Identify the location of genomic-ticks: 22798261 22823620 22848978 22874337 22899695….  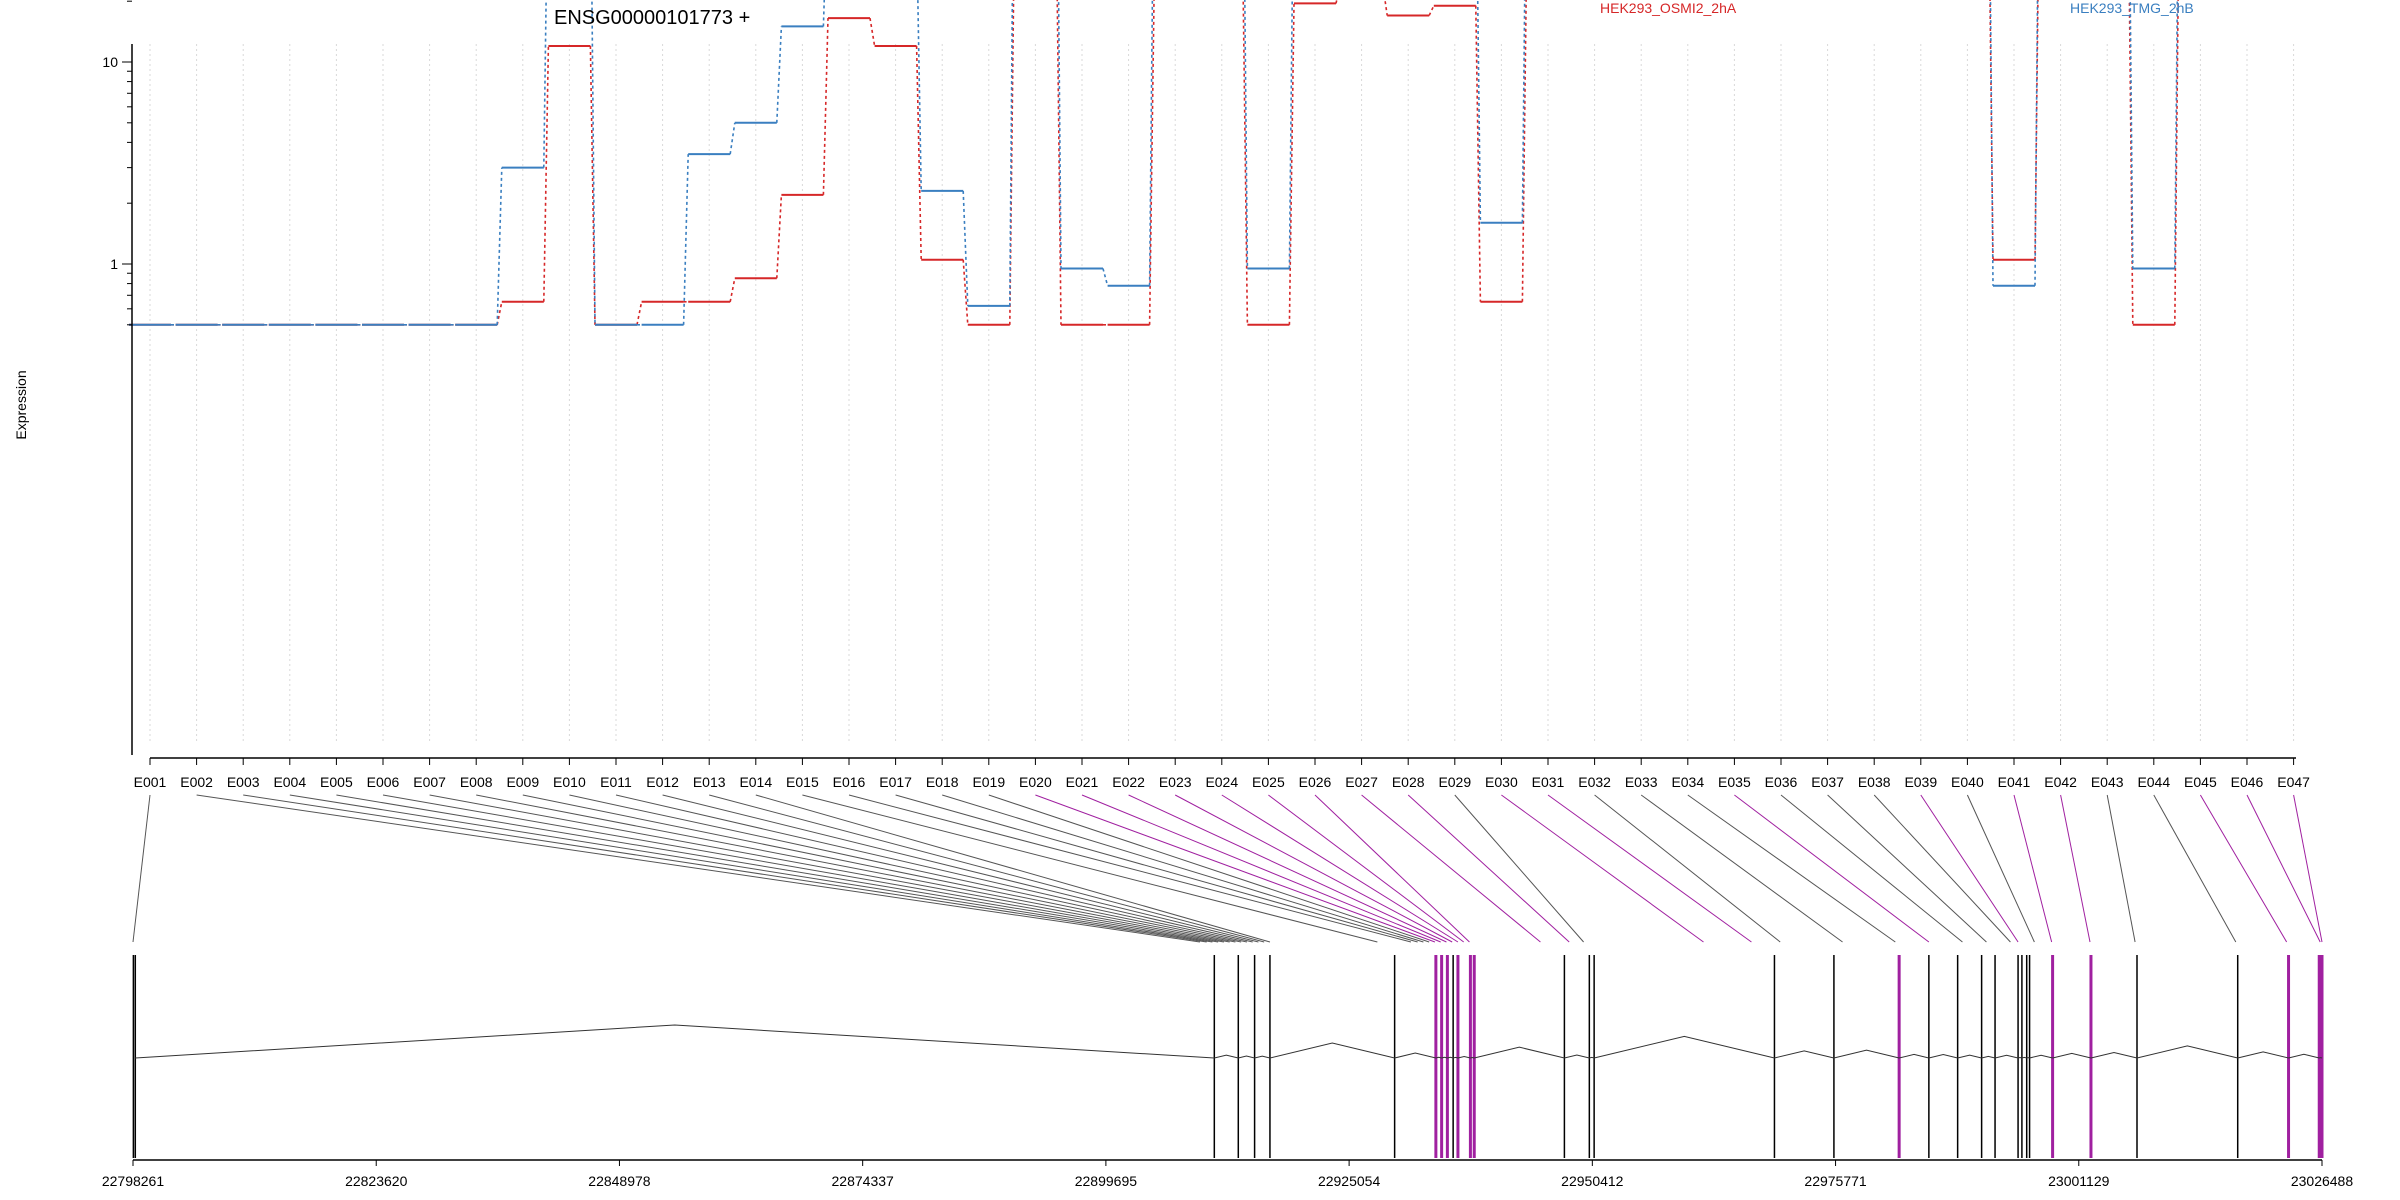
(1228, 1174).